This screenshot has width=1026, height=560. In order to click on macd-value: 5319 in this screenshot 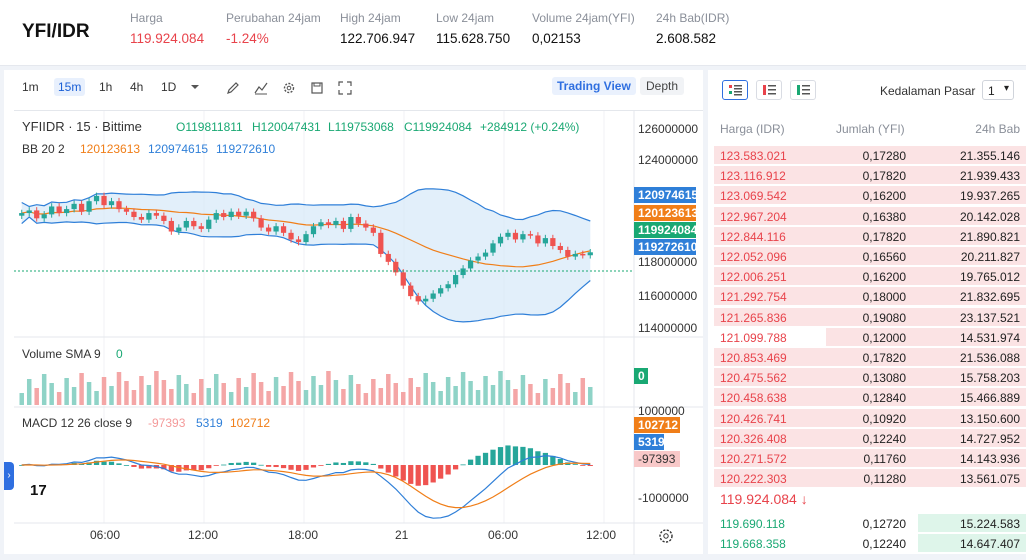, I will do `click(209, 423)`.